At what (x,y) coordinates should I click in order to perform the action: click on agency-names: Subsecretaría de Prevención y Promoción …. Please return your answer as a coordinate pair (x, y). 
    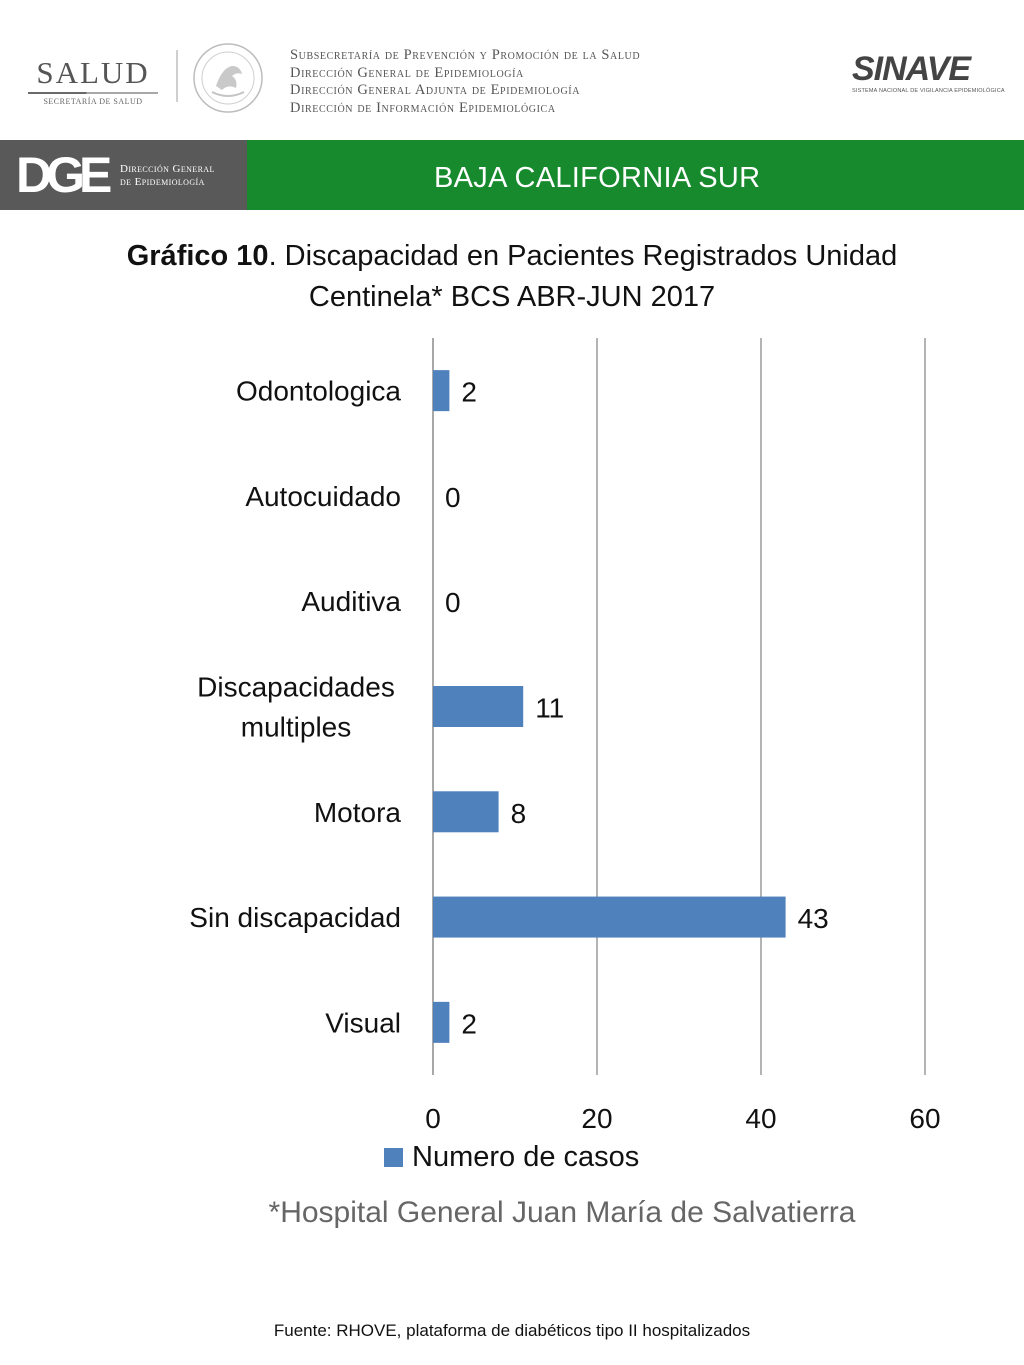
    Looking at the image, I should click on (465, 82).